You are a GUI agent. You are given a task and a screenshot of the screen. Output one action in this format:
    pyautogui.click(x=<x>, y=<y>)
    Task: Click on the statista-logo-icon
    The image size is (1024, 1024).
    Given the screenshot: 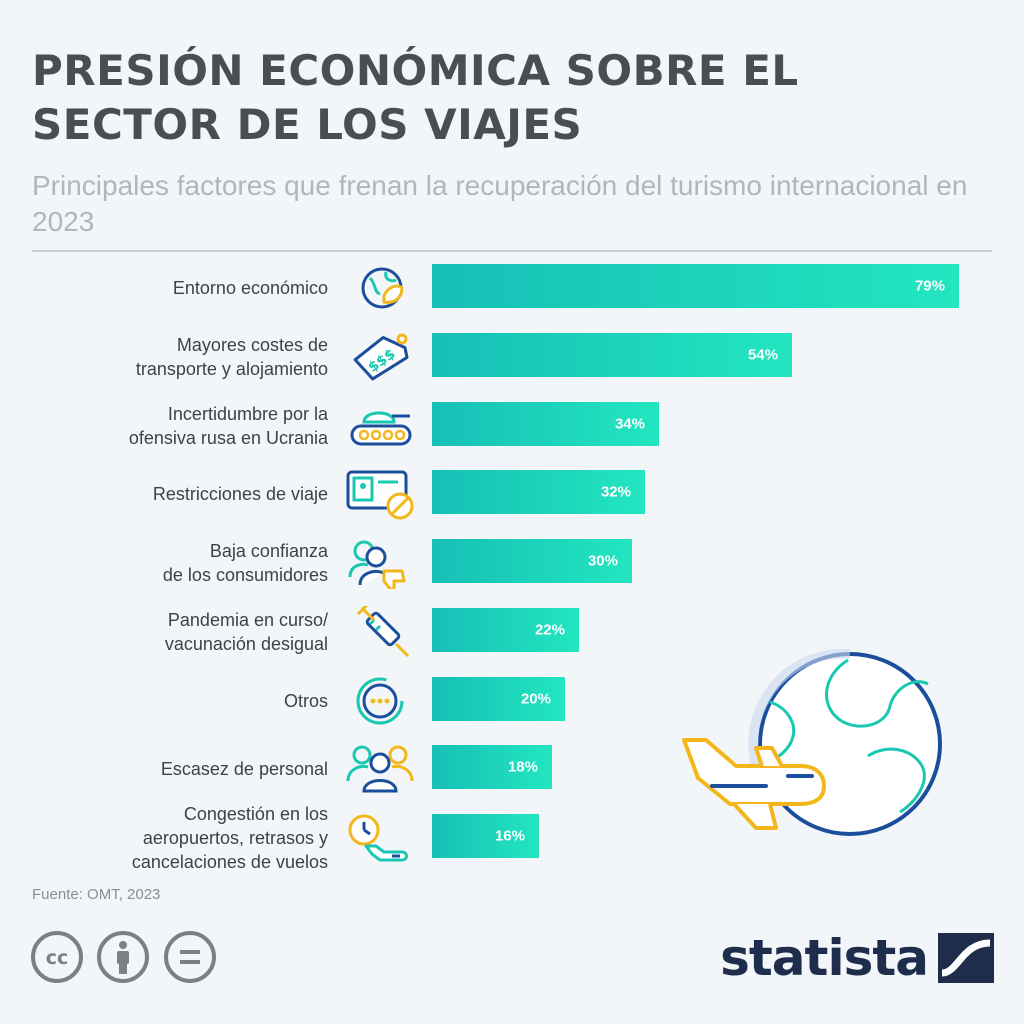 What is the action you would take?
    pyautogui.click(x=966, y=958)
    